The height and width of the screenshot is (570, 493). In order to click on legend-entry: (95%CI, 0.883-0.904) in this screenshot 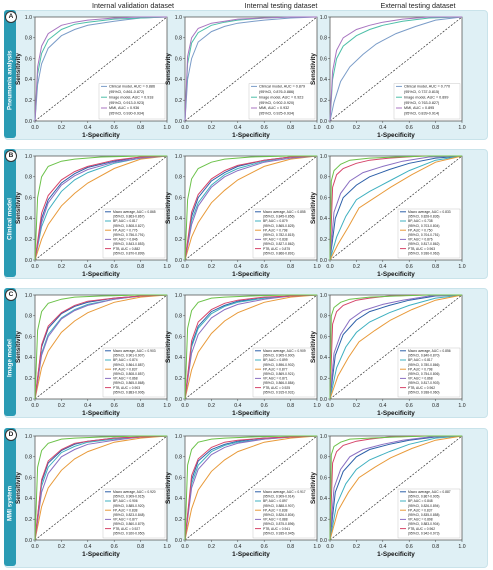, I will do `click(424, 524)`.